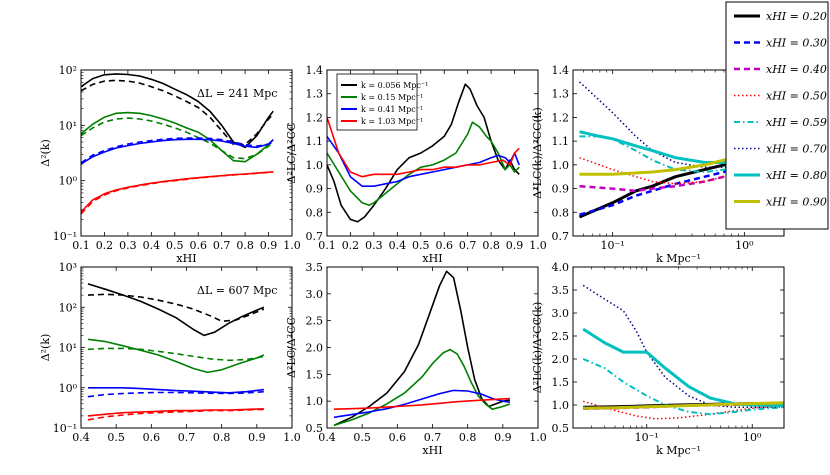 This screenshot has height=475, width=830. I want to click on legend-label: k = 1.03 Mpc⁻¹, so click(392, 121).